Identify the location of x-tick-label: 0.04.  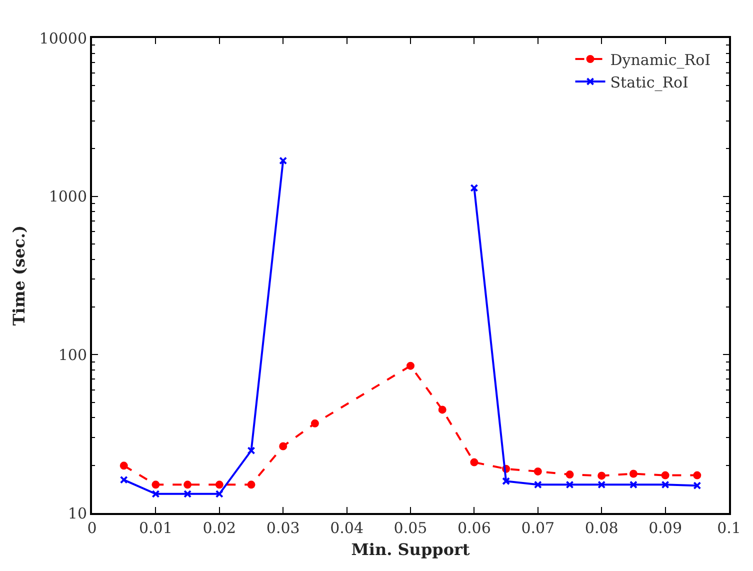
(347, 528).